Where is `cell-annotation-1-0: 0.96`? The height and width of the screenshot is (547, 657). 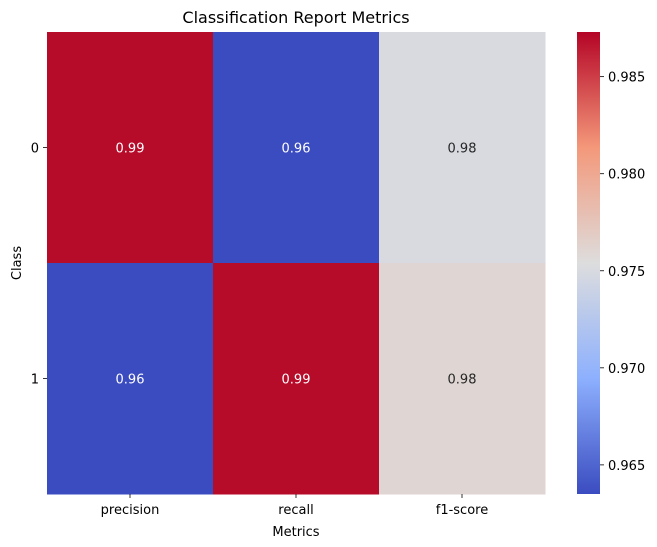 cell-annotation-1-0: 0.96 is located at coordinates (130, 380).